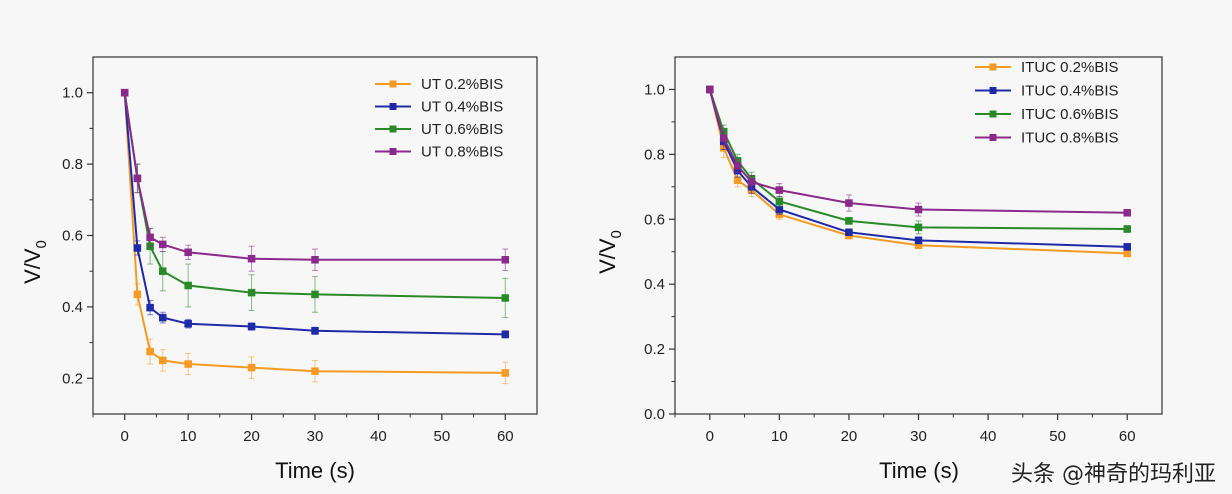 This screenshot has height=494, width=1232. I want to click on legend-entry-4: ITUC 0.8%BIS, so click(1047, 138).